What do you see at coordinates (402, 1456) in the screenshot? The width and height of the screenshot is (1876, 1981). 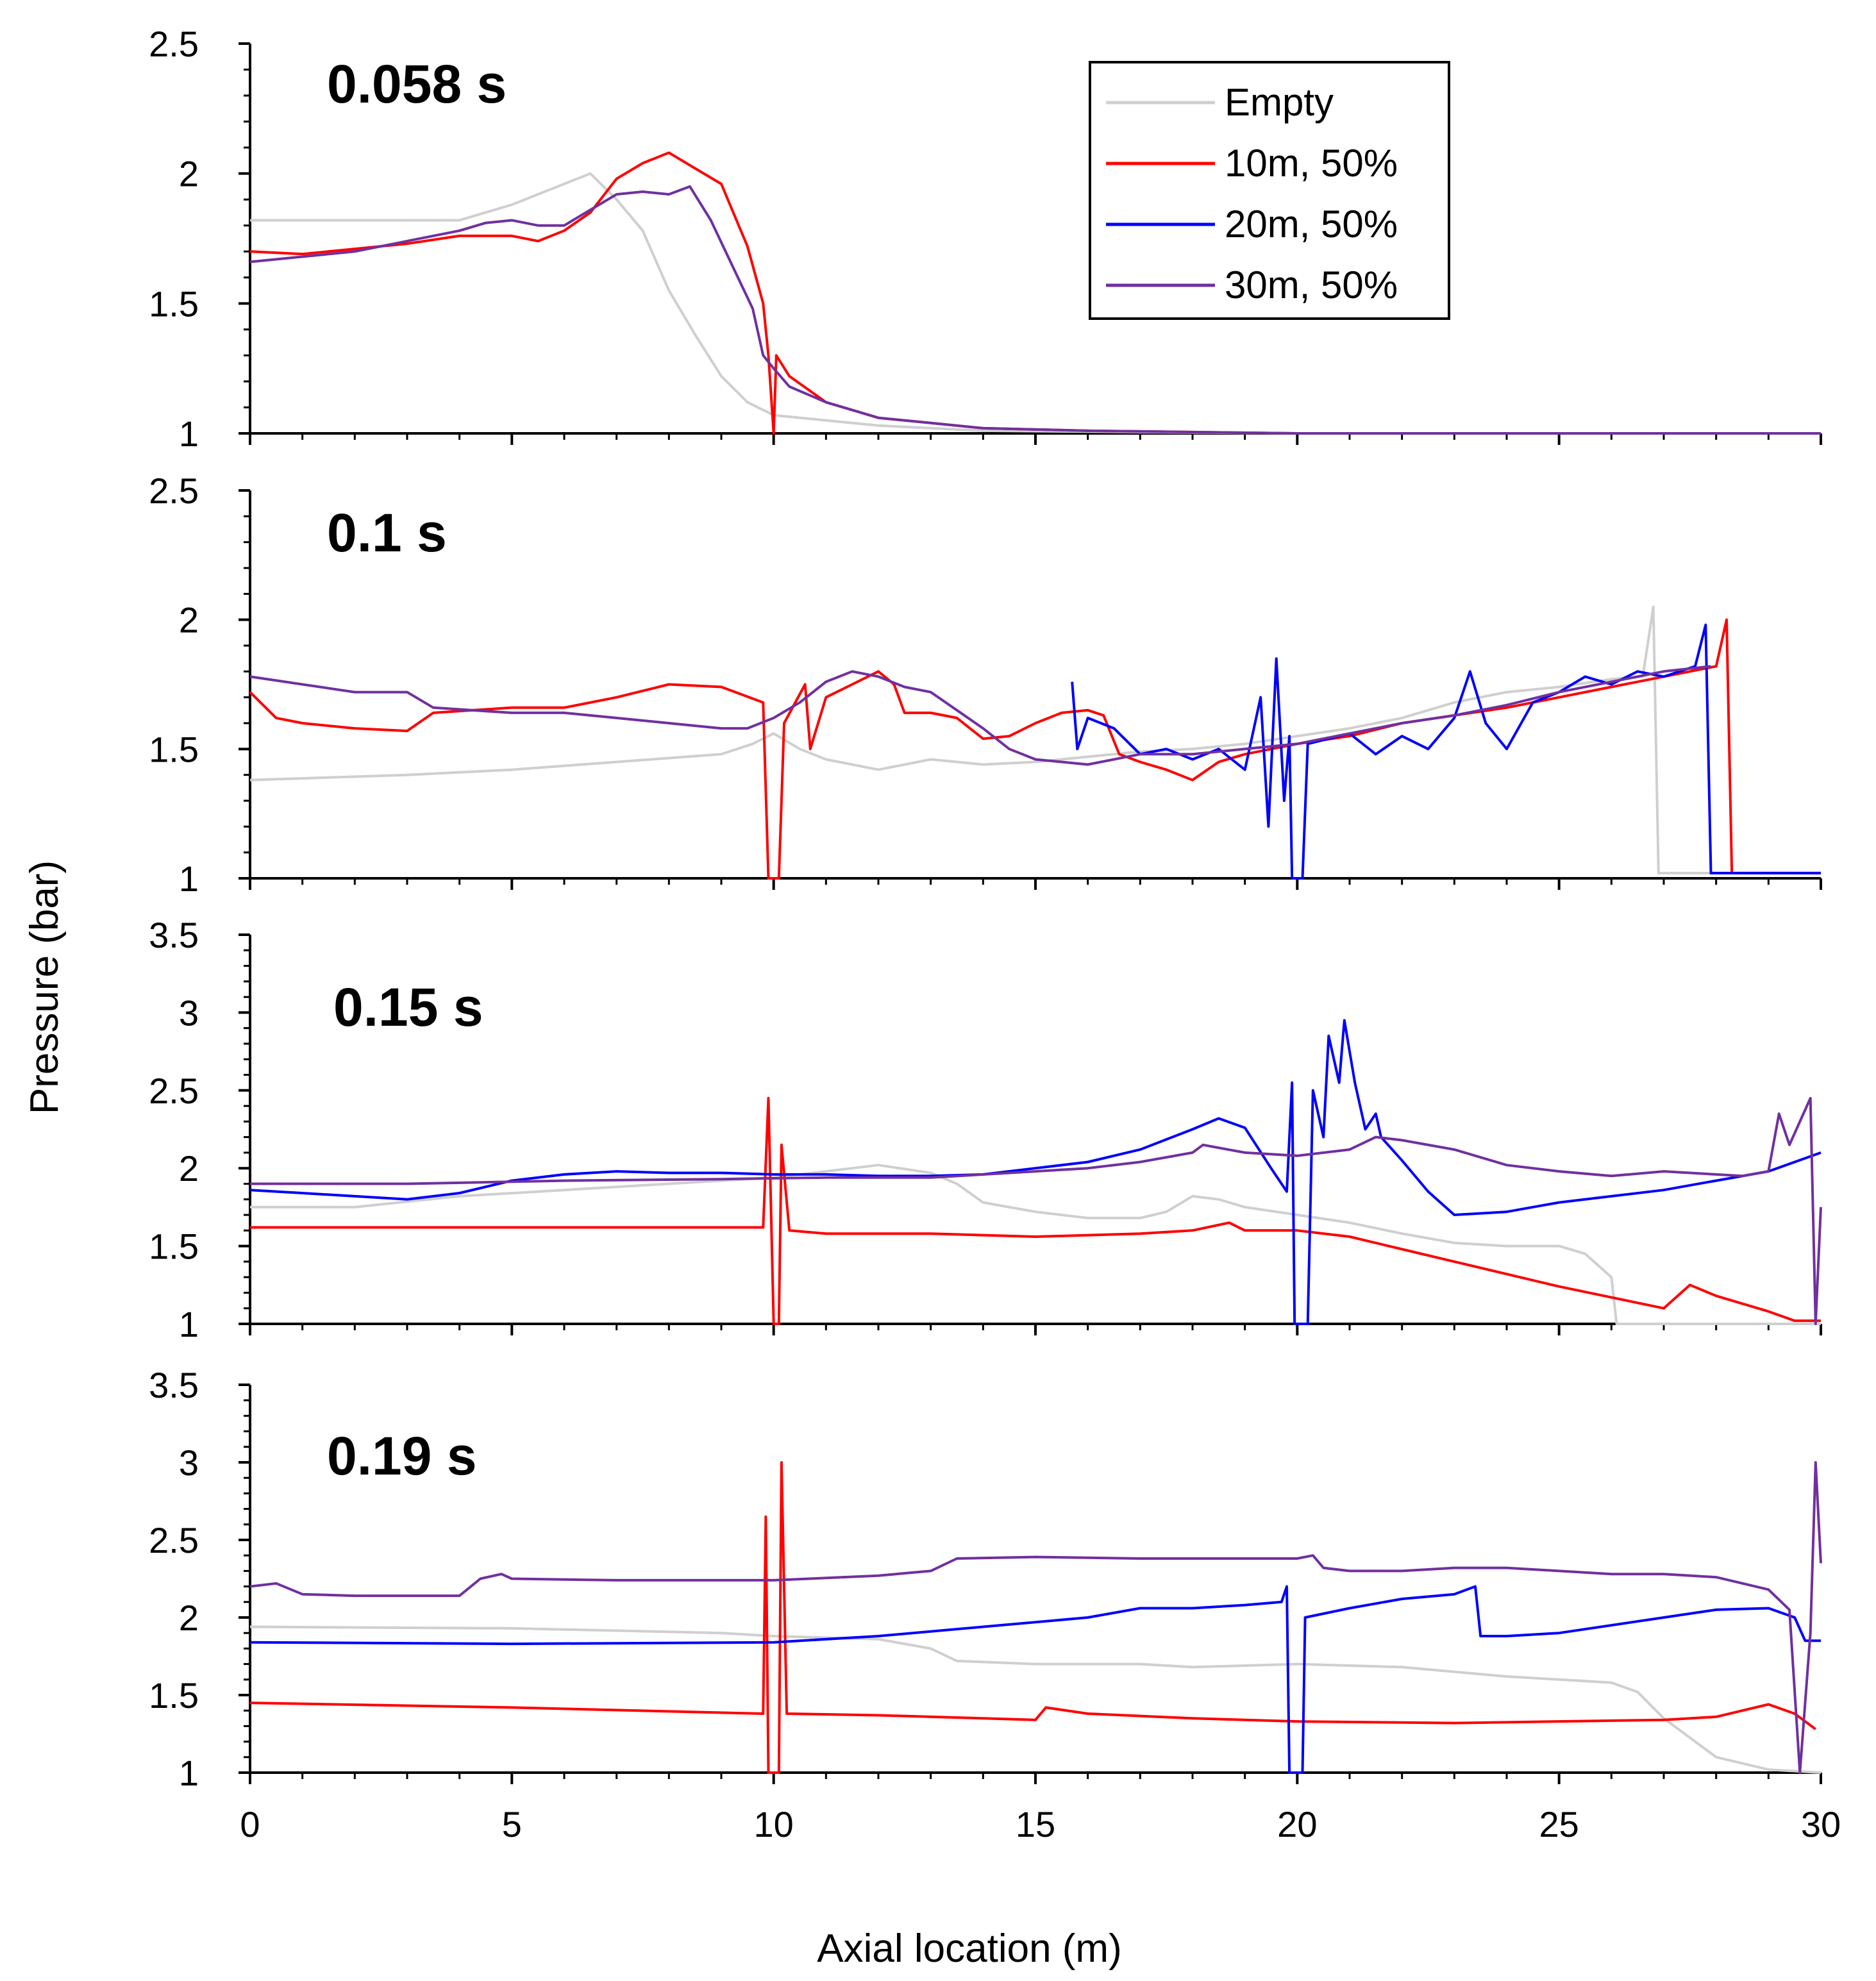 I see `panel-time-label: 0.19 s` at bounding box center [402, 1456].